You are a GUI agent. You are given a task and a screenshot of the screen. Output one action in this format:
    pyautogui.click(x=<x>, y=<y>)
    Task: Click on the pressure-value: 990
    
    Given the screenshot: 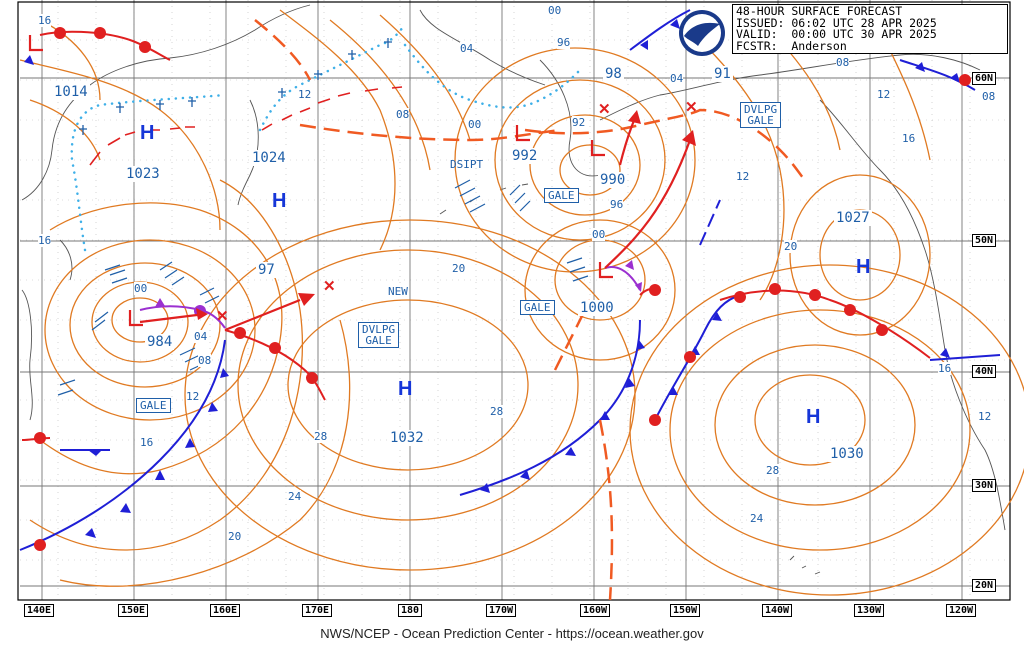 What is the action you would take?
    pyautogui.click(x=613, y=180)
    